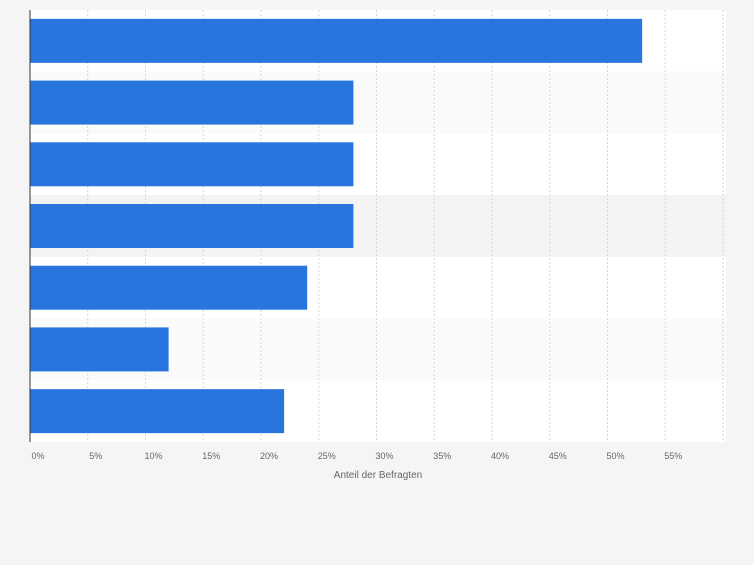  I want to click on x-tick-label: 5%, so click(95, 456).